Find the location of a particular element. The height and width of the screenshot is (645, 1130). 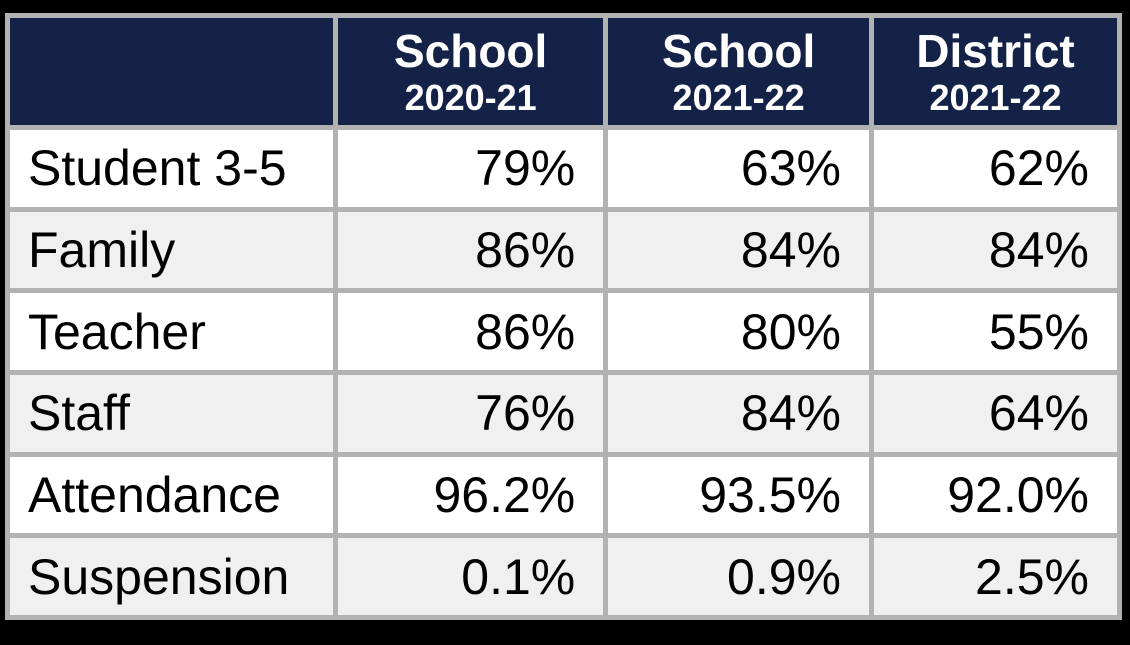

corner-header-cell is located at coordinates (171, 71).